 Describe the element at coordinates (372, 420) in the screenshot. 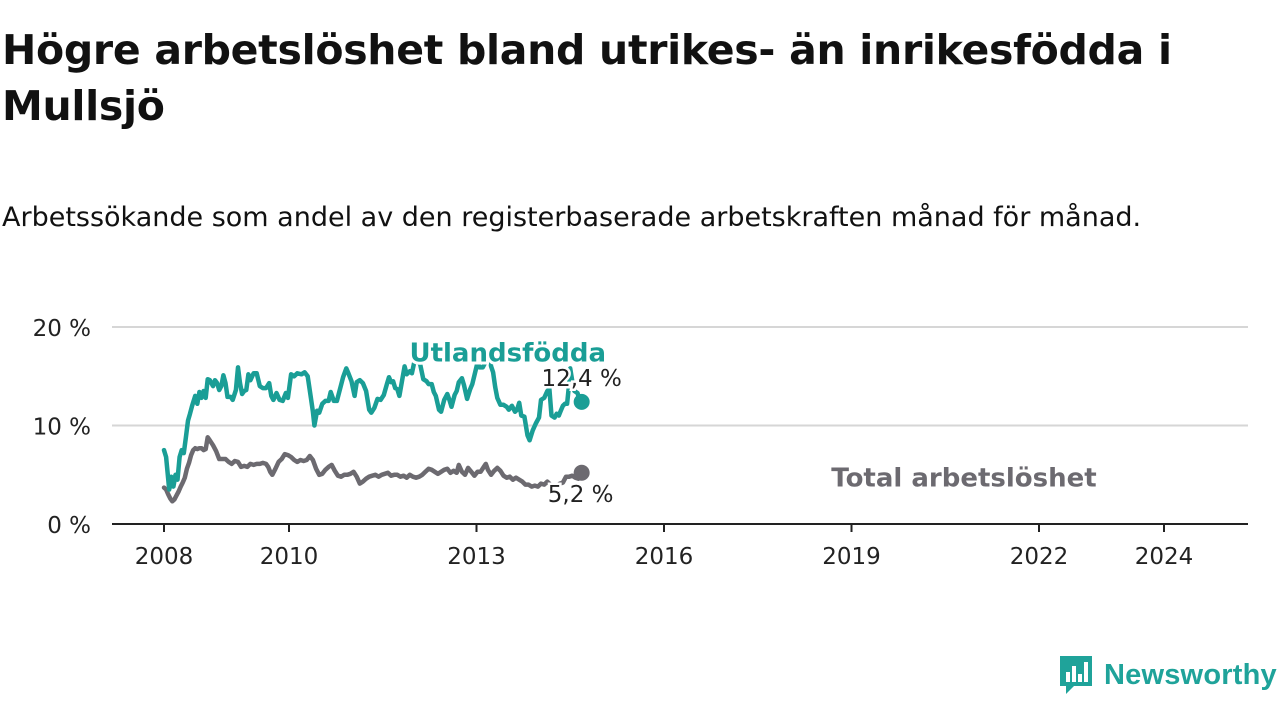

I see `series-line-foreign` at that location.